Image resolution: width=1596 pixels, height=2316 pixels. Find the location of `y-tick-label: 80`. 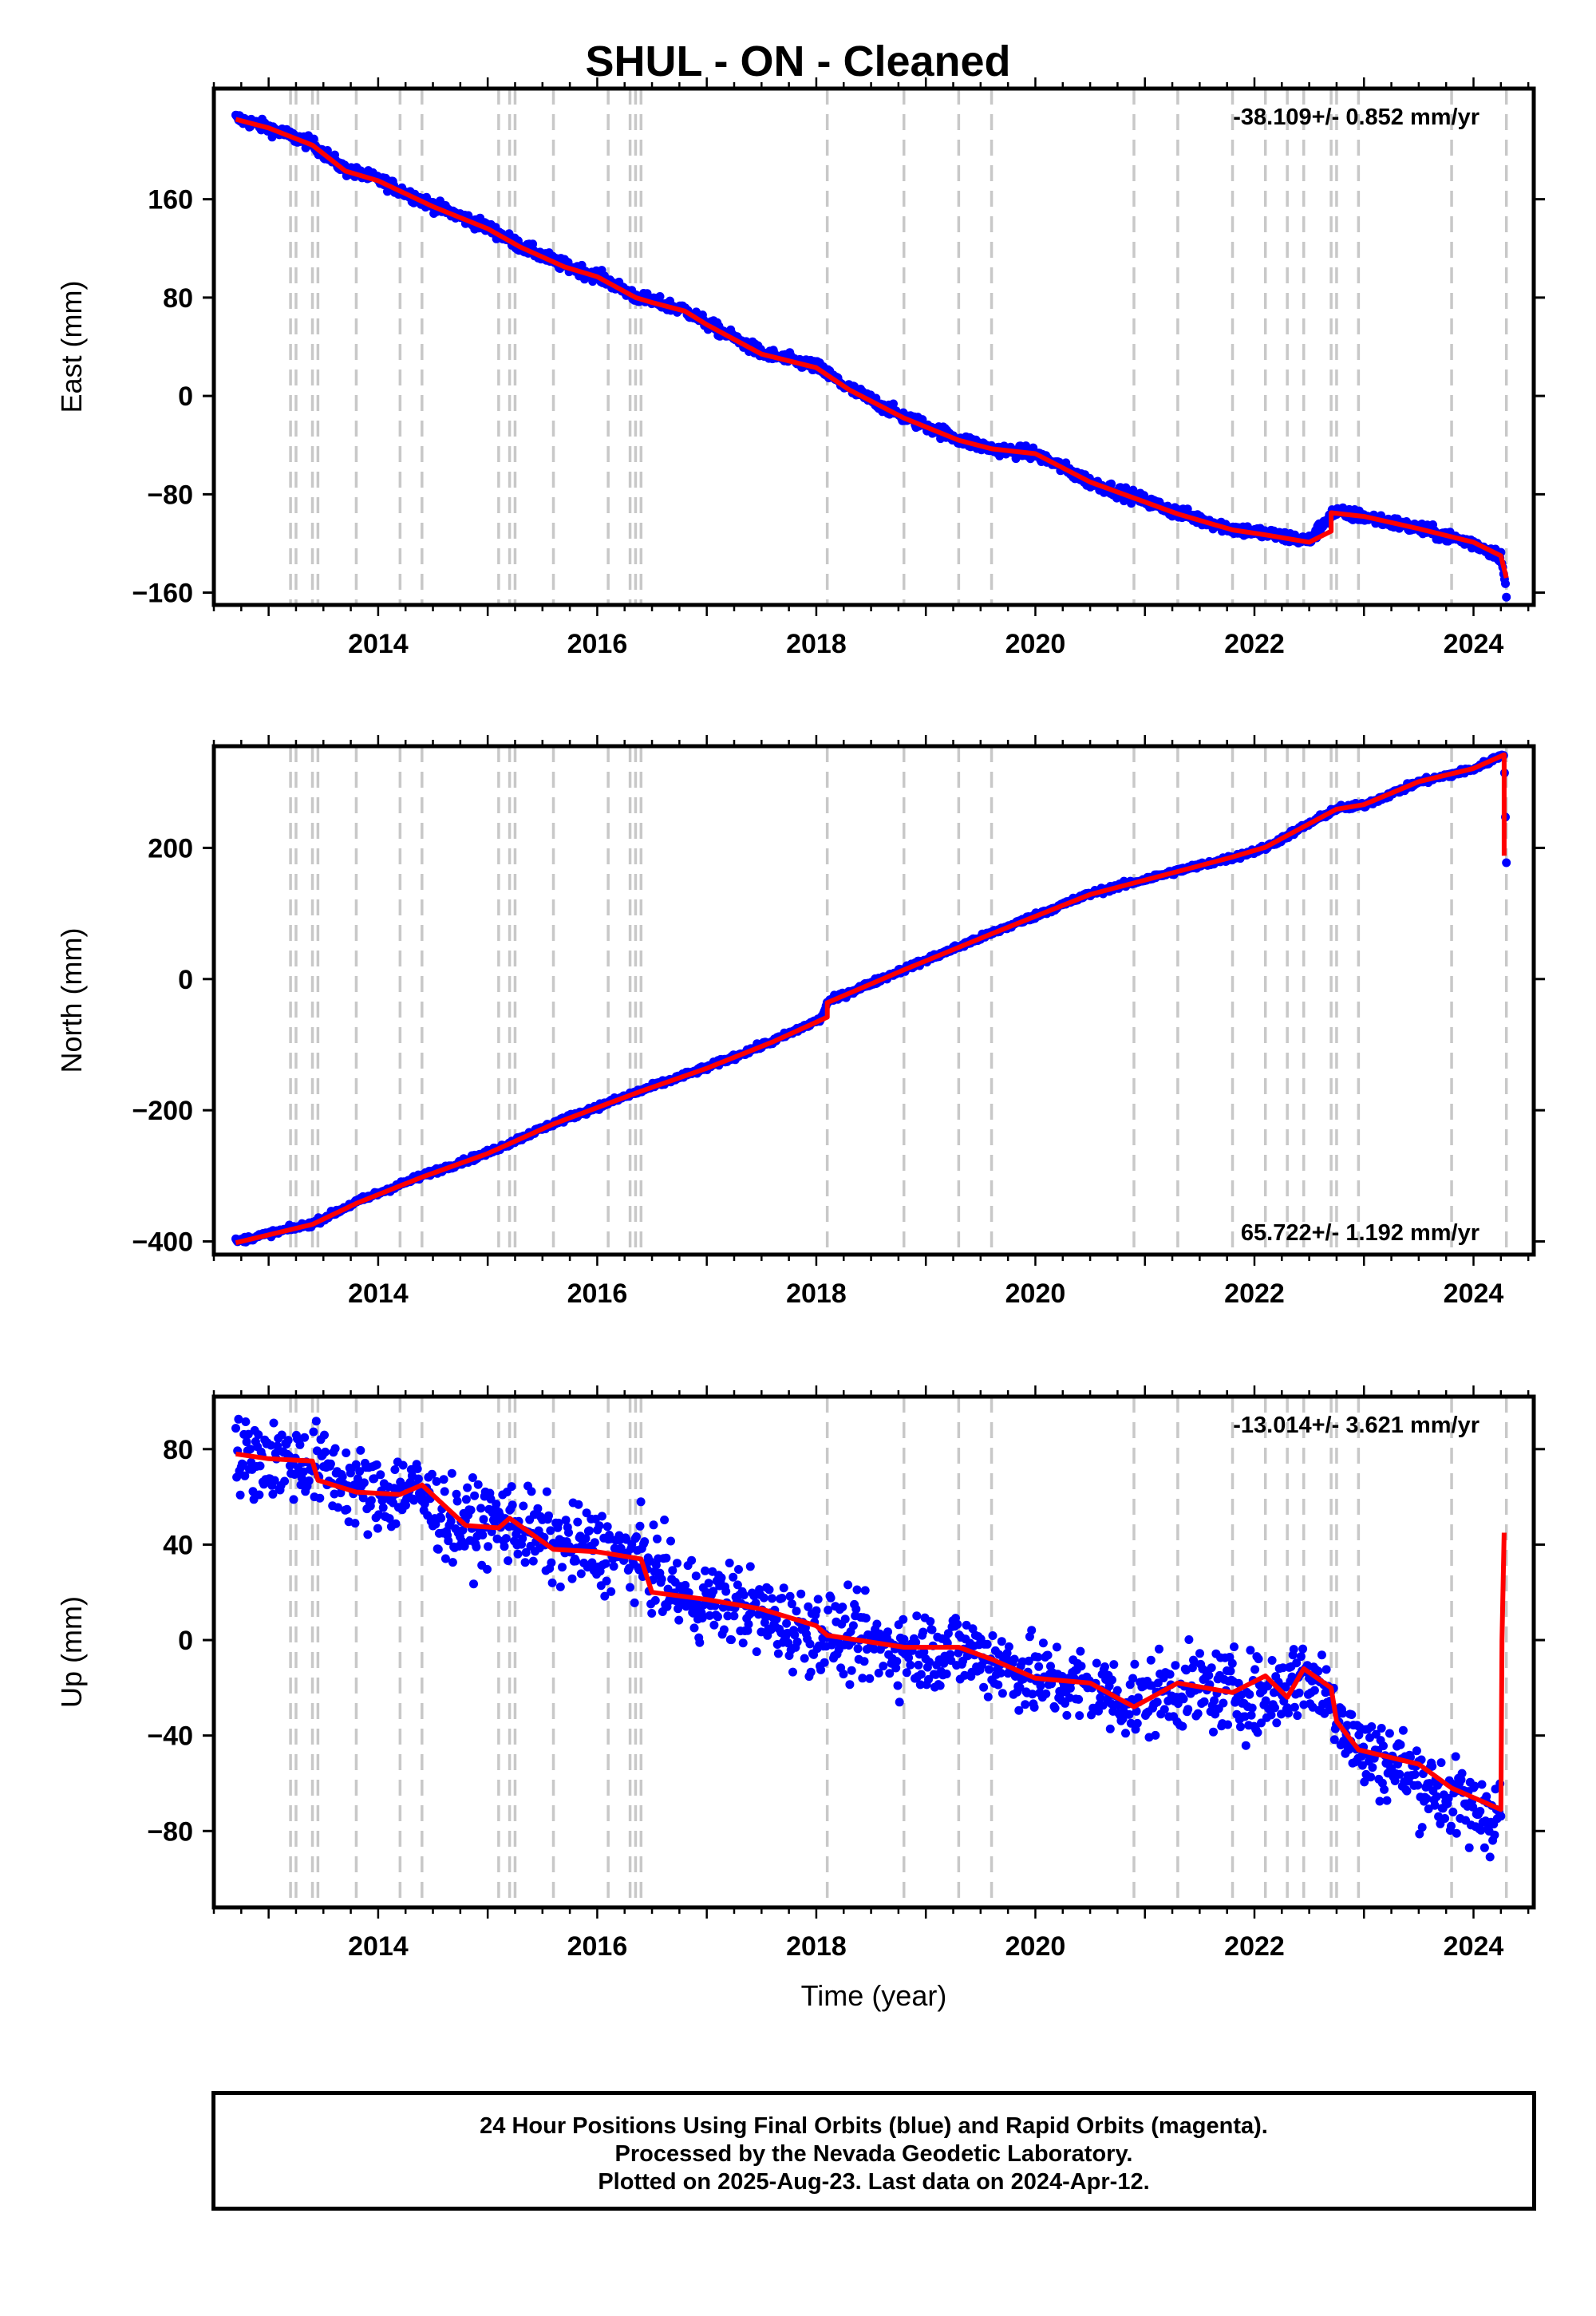

y-tick-label: 80 is located at coordinates (178, 1450).